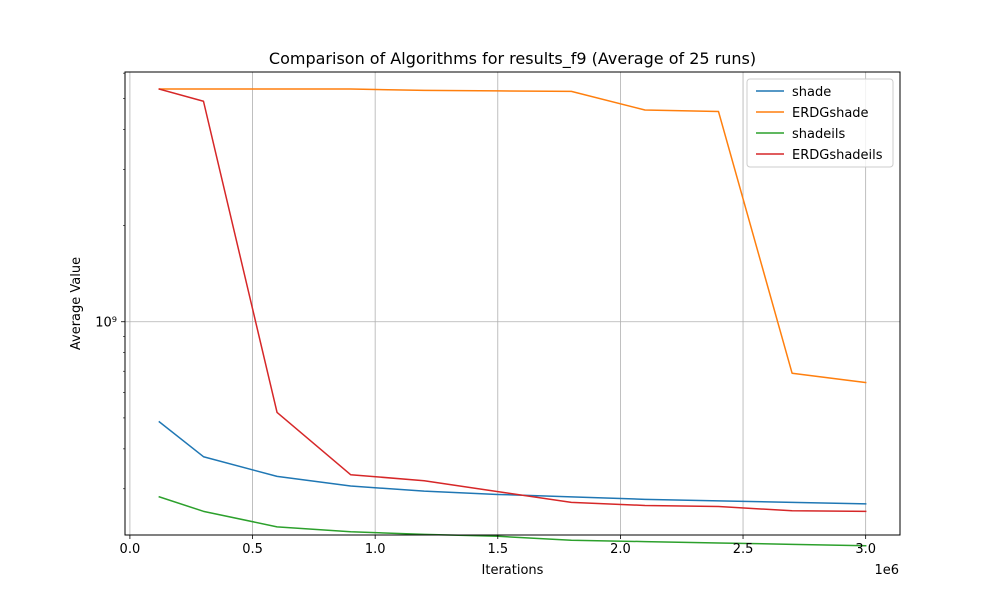  Describe the element at coordinates (497, 549) in the screenshot. I see `x-tick-label: 1.5` at that location.